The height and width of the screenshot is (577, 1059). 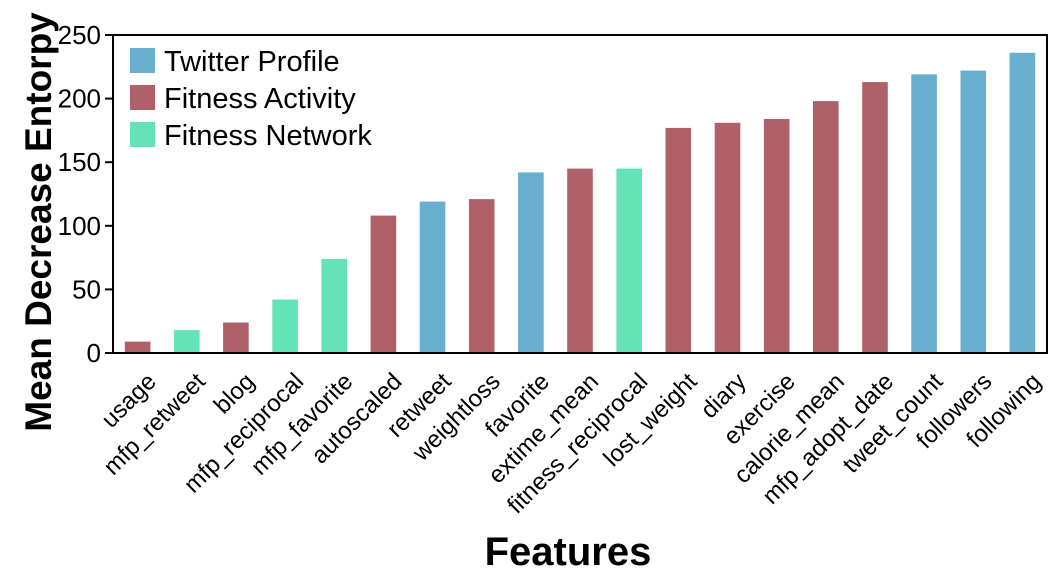 I want to click on bar-followers, so click(x=973, y=211).